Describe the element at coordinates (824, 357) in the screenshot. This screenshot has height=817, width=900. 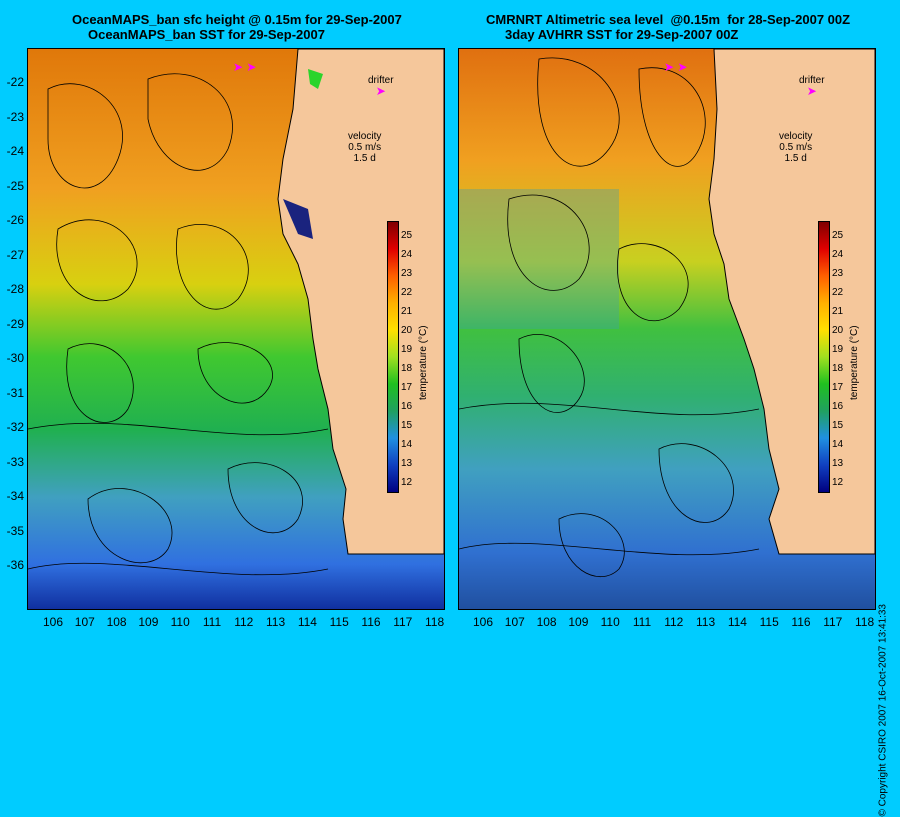
I see `right-colorbar` at that location.